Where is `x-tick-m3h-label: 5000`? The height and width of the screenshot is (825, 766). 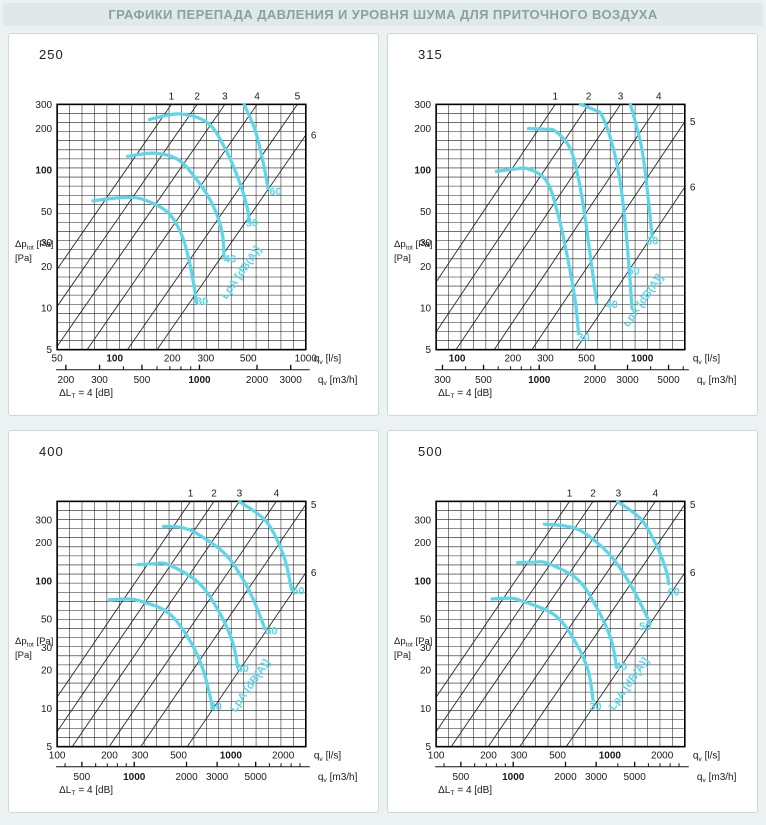
x-tick-m3h-label: 5000 is located at coordinates (256, 777).